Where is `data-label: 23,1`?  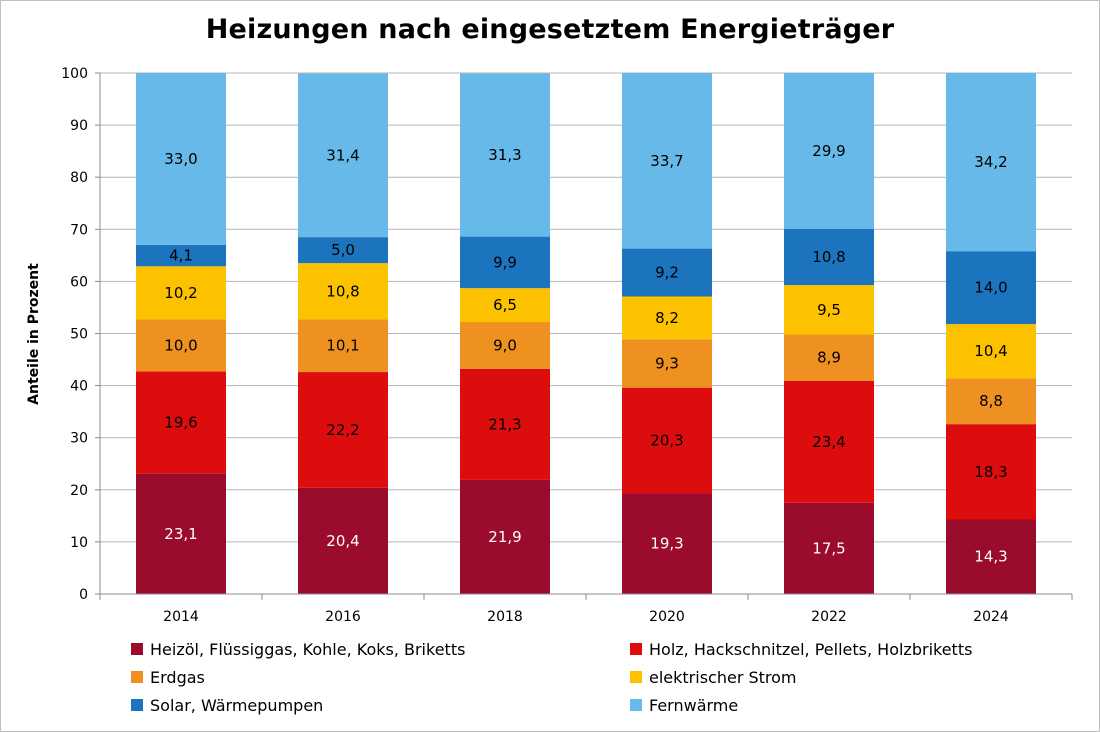 data-label: 23,1 is located at coordinates (180, 534).